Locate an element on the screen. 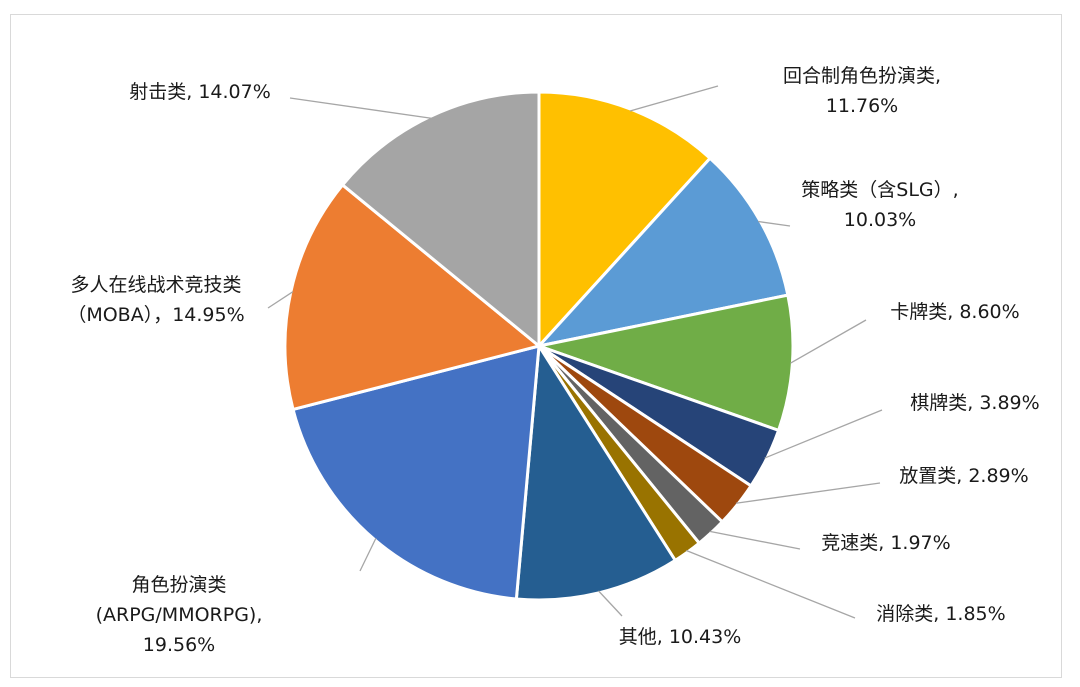 Image resolution: width=1080 pixels, height=687 pixels. data-label-line: 多人在线战术竞技类 is located at coordinates (155, 285).